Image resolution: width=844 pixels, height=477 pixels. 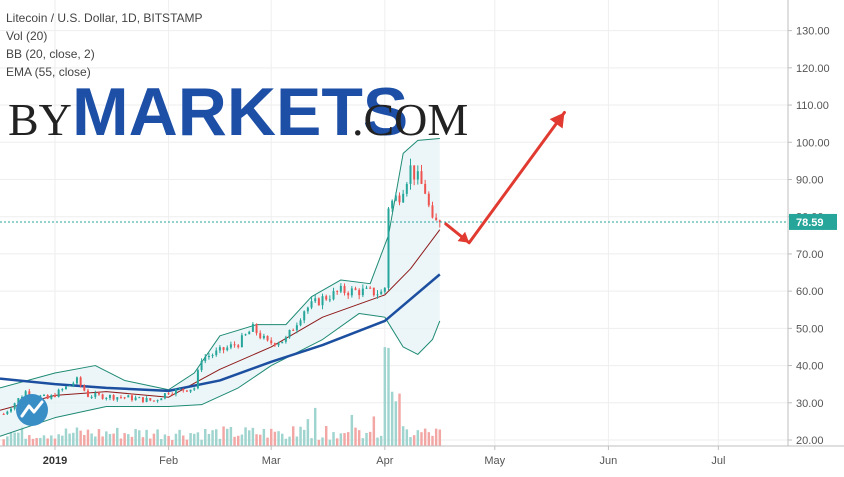 I want to click on tradingview-watermark-icon, so click(x=32, y=410).